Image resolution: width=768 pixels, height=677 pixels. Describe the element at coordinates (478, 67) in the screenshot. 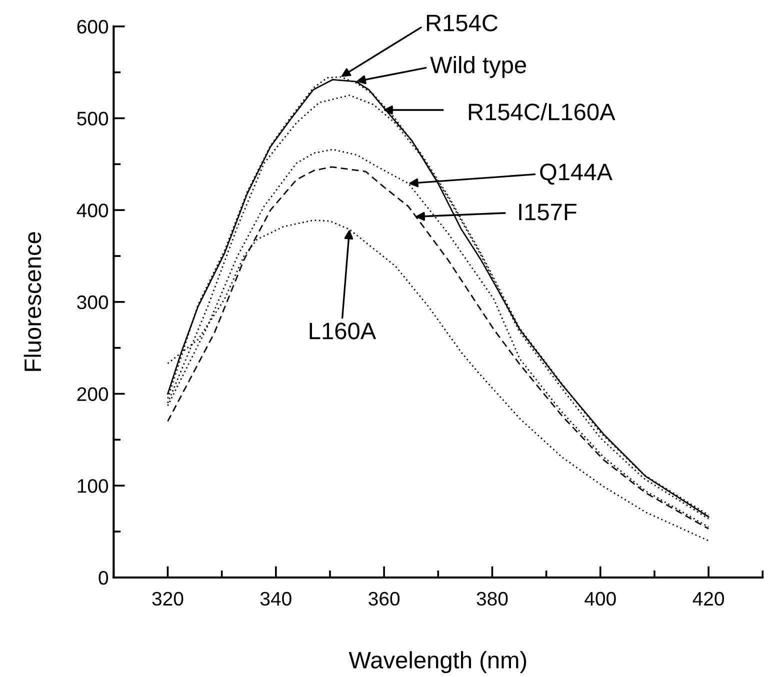

I see `annotation: Wild type` at that location.